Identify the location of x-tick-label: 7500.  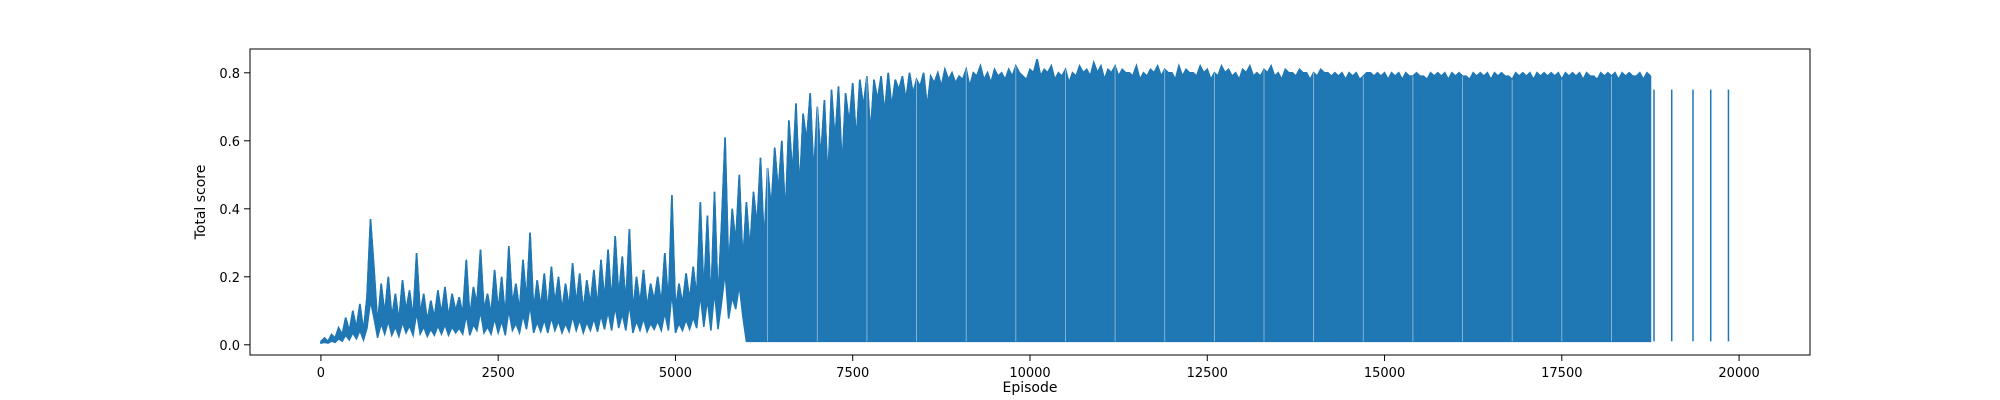
(852, 373).